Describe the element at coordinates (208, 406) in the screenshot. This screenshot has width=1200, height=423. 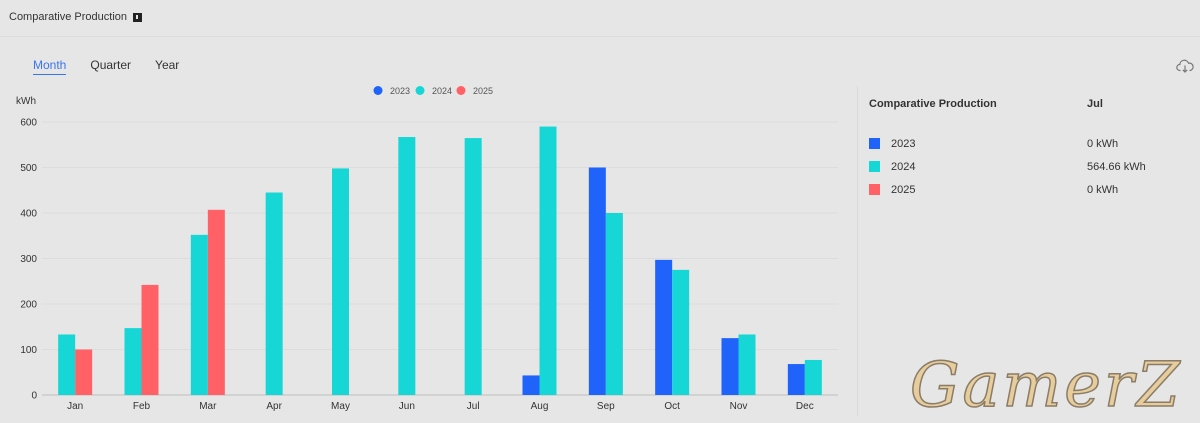
I see `x-tick-label: Mar` at that location.